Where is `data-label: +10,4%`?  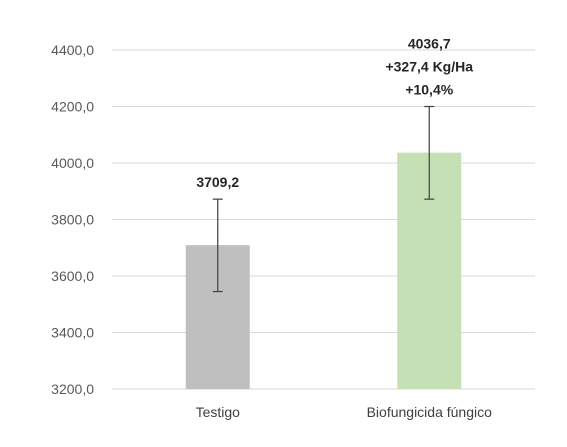 data-label: +10,4% is located at coordinates (429, 90).